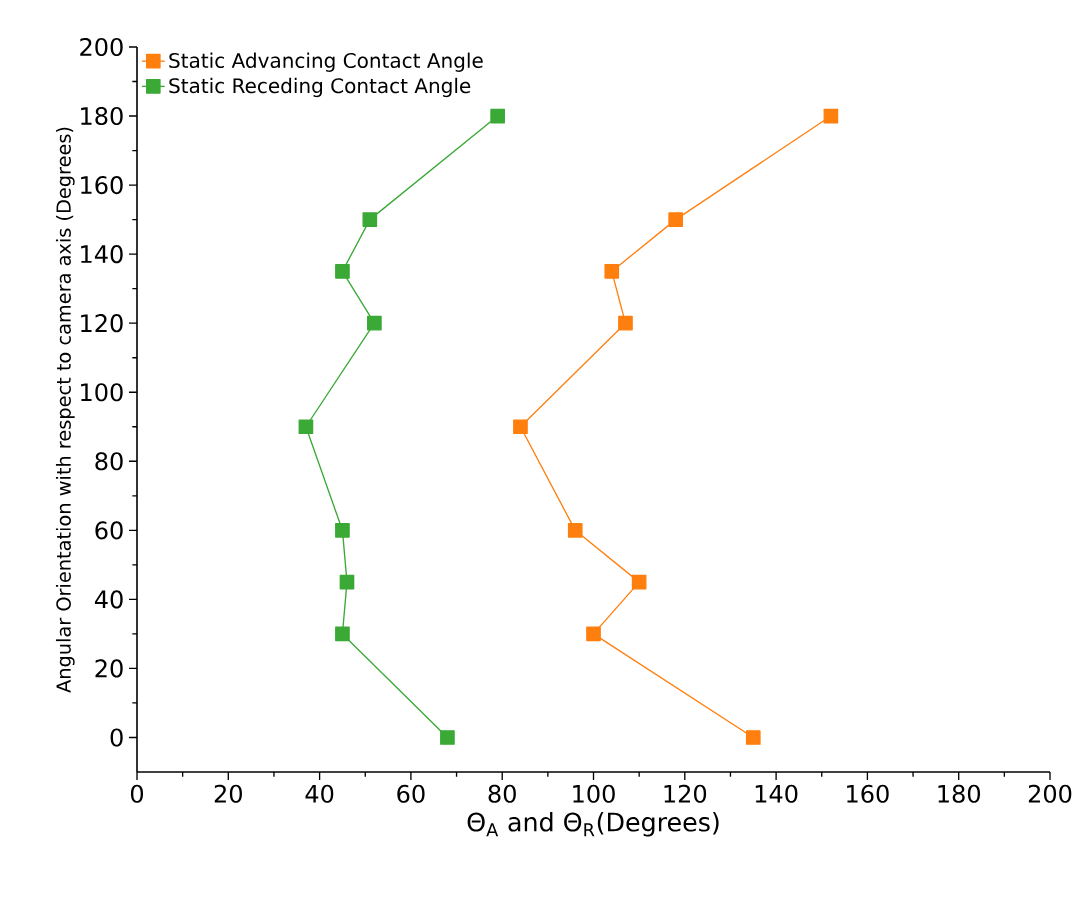  I want to click on x-tick-label: 80, so click(502, 793).